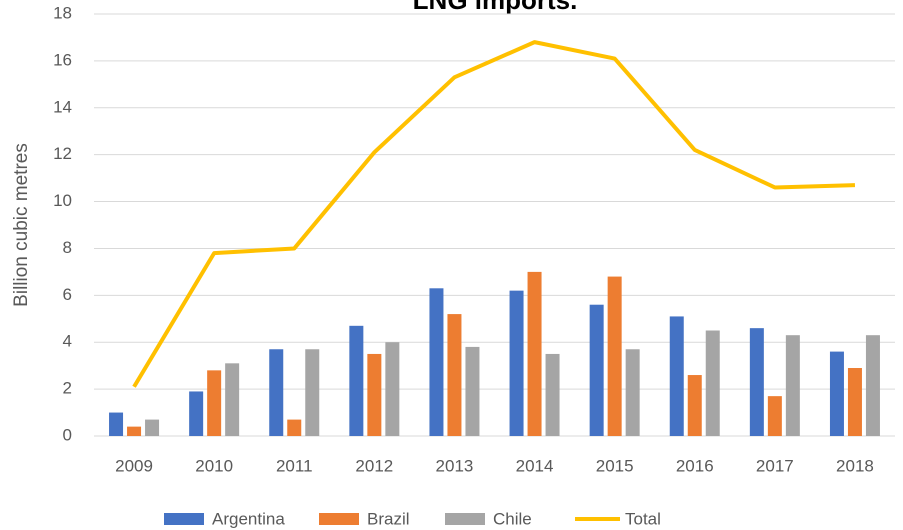 The width and height of the screenshot is (903, 530). What do you see at coordinates (775, 465) in the screenshot?
I see `x-tick-label: 2017` at bounding box center [775, 465].